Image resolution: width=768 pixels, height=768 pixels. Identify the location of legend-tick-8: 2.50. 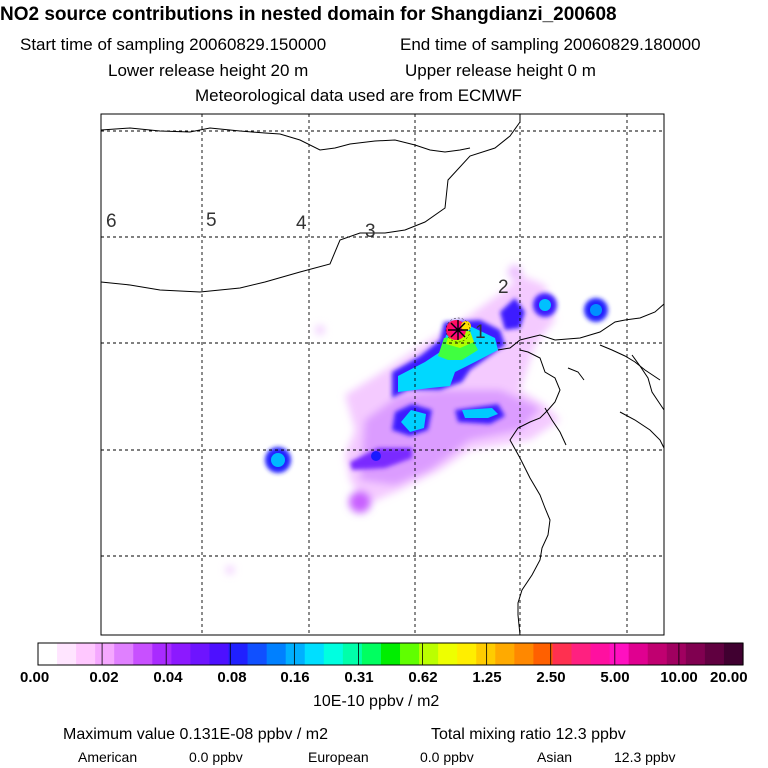
(551, 677).